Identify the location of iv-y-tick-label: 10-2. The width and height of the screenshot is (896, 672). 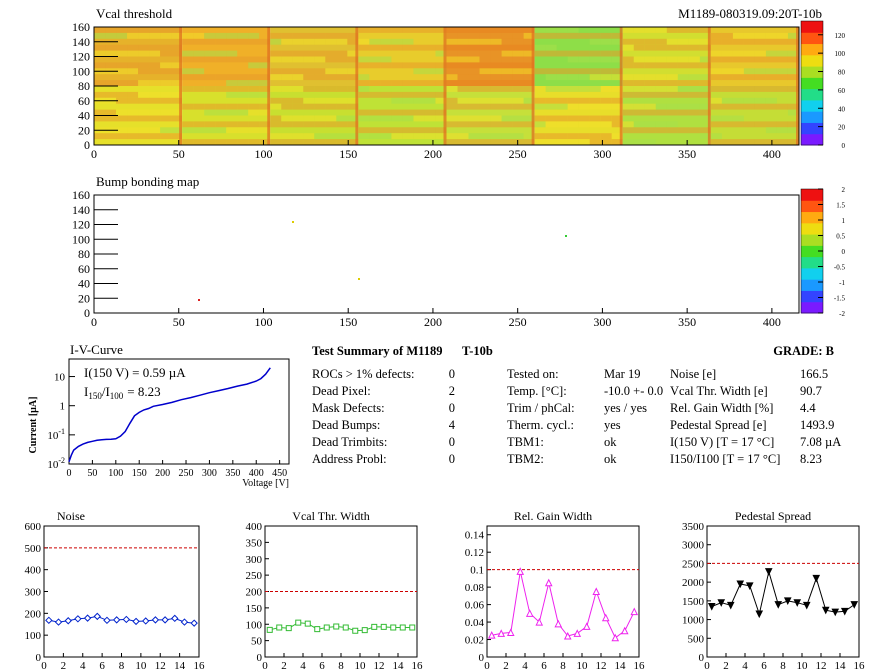
(56, 463).